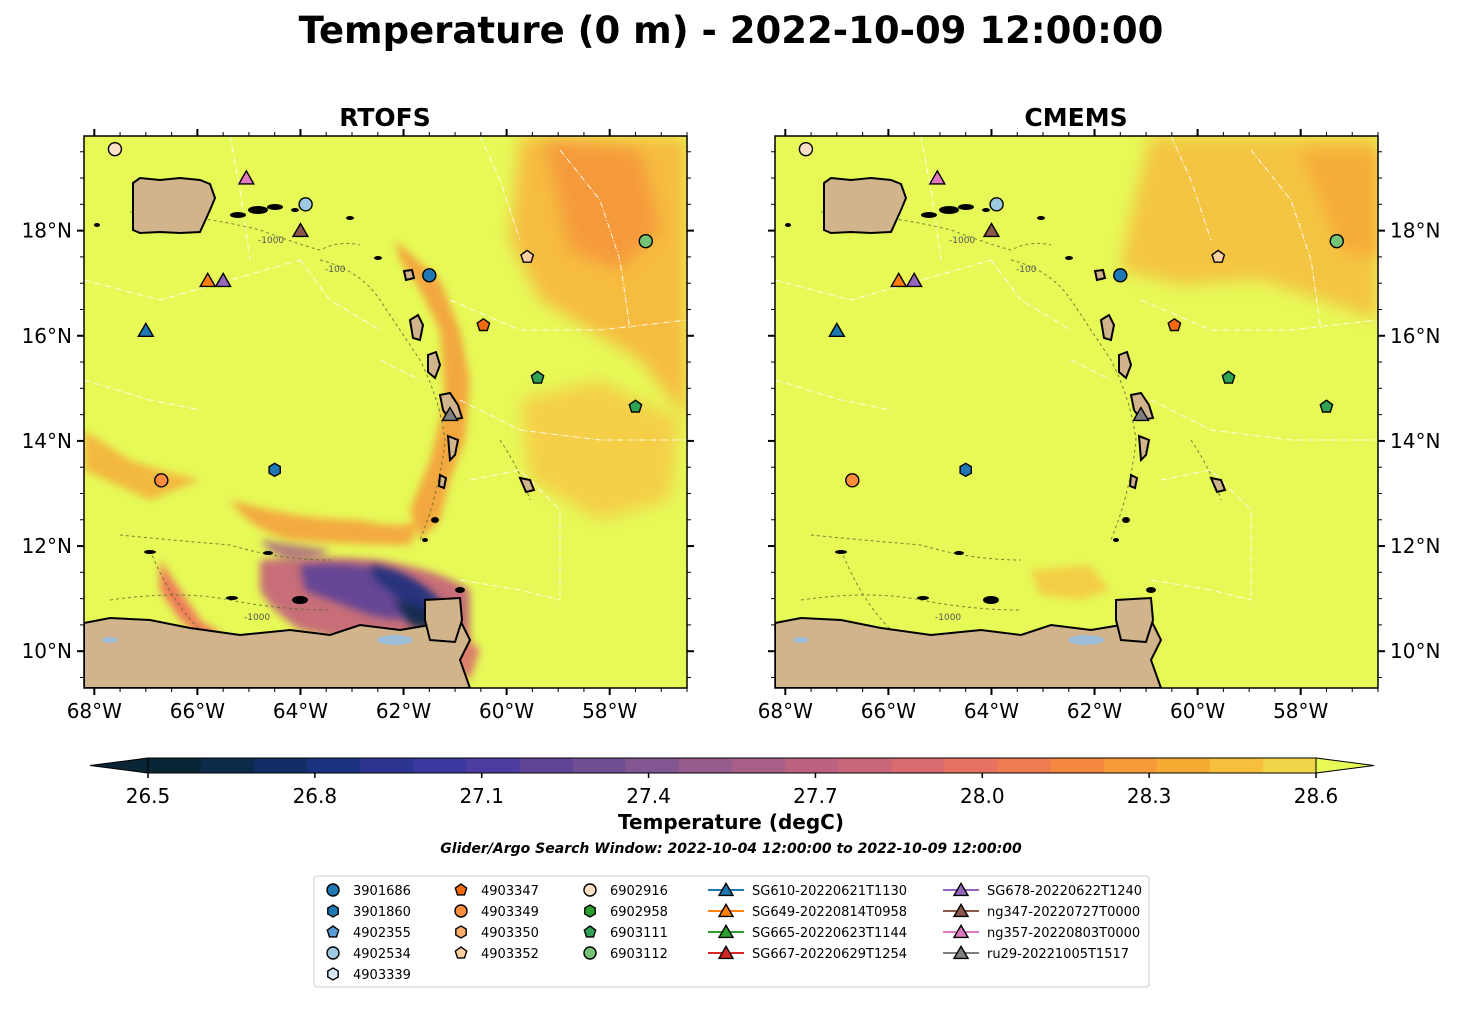 Image resolution: width=1462 pixels, height=1014 pixels. Describe the element at coordinates (962, 241) in the screenshot. I see `cmems-bathy-label: -1000` at that location.